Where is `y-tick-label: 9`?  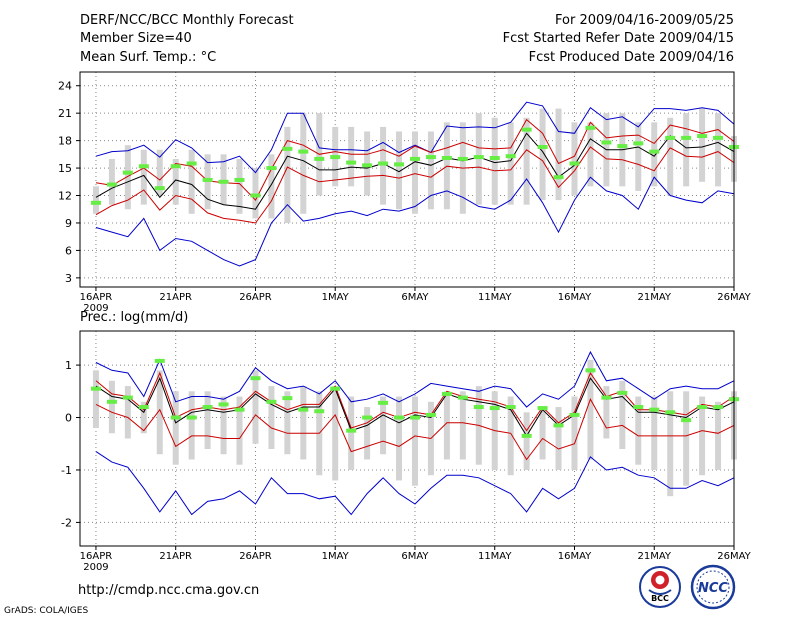 y-tick-label: 9 is located at coordinates (68, 223).